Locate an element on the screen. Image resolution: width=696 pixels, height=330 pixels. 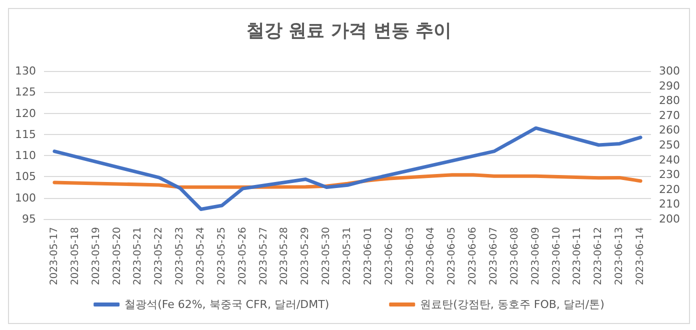
x-tick-label: 2023-05-27 is located at coordinates (264, 256).